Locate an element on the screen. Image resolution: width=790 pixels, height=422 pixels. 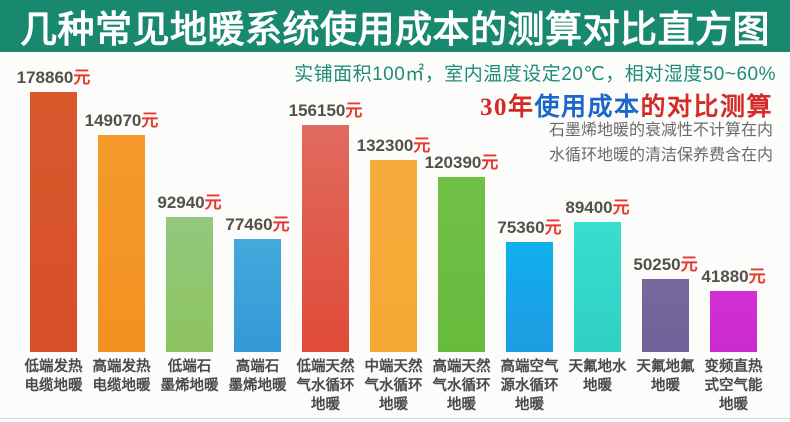
value-number: 92940 is located at coordinates (181, 202).